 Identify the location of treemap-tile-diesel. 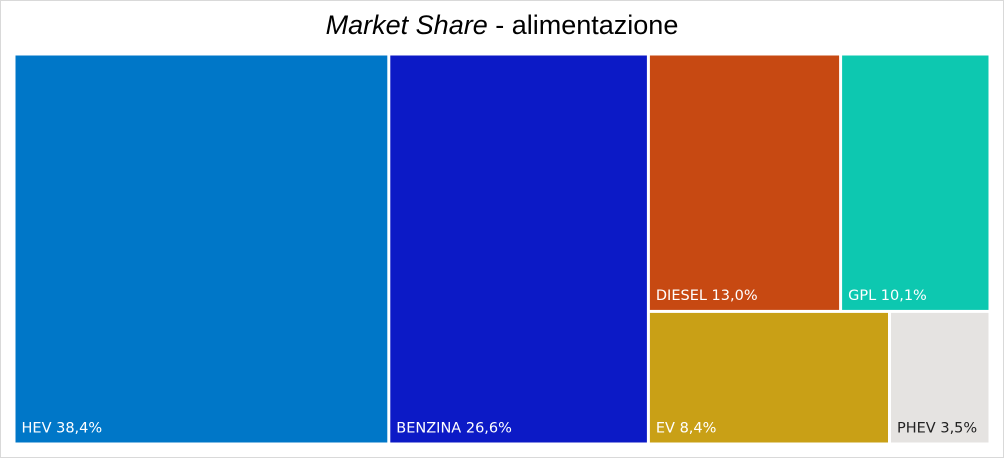
(744, 182).